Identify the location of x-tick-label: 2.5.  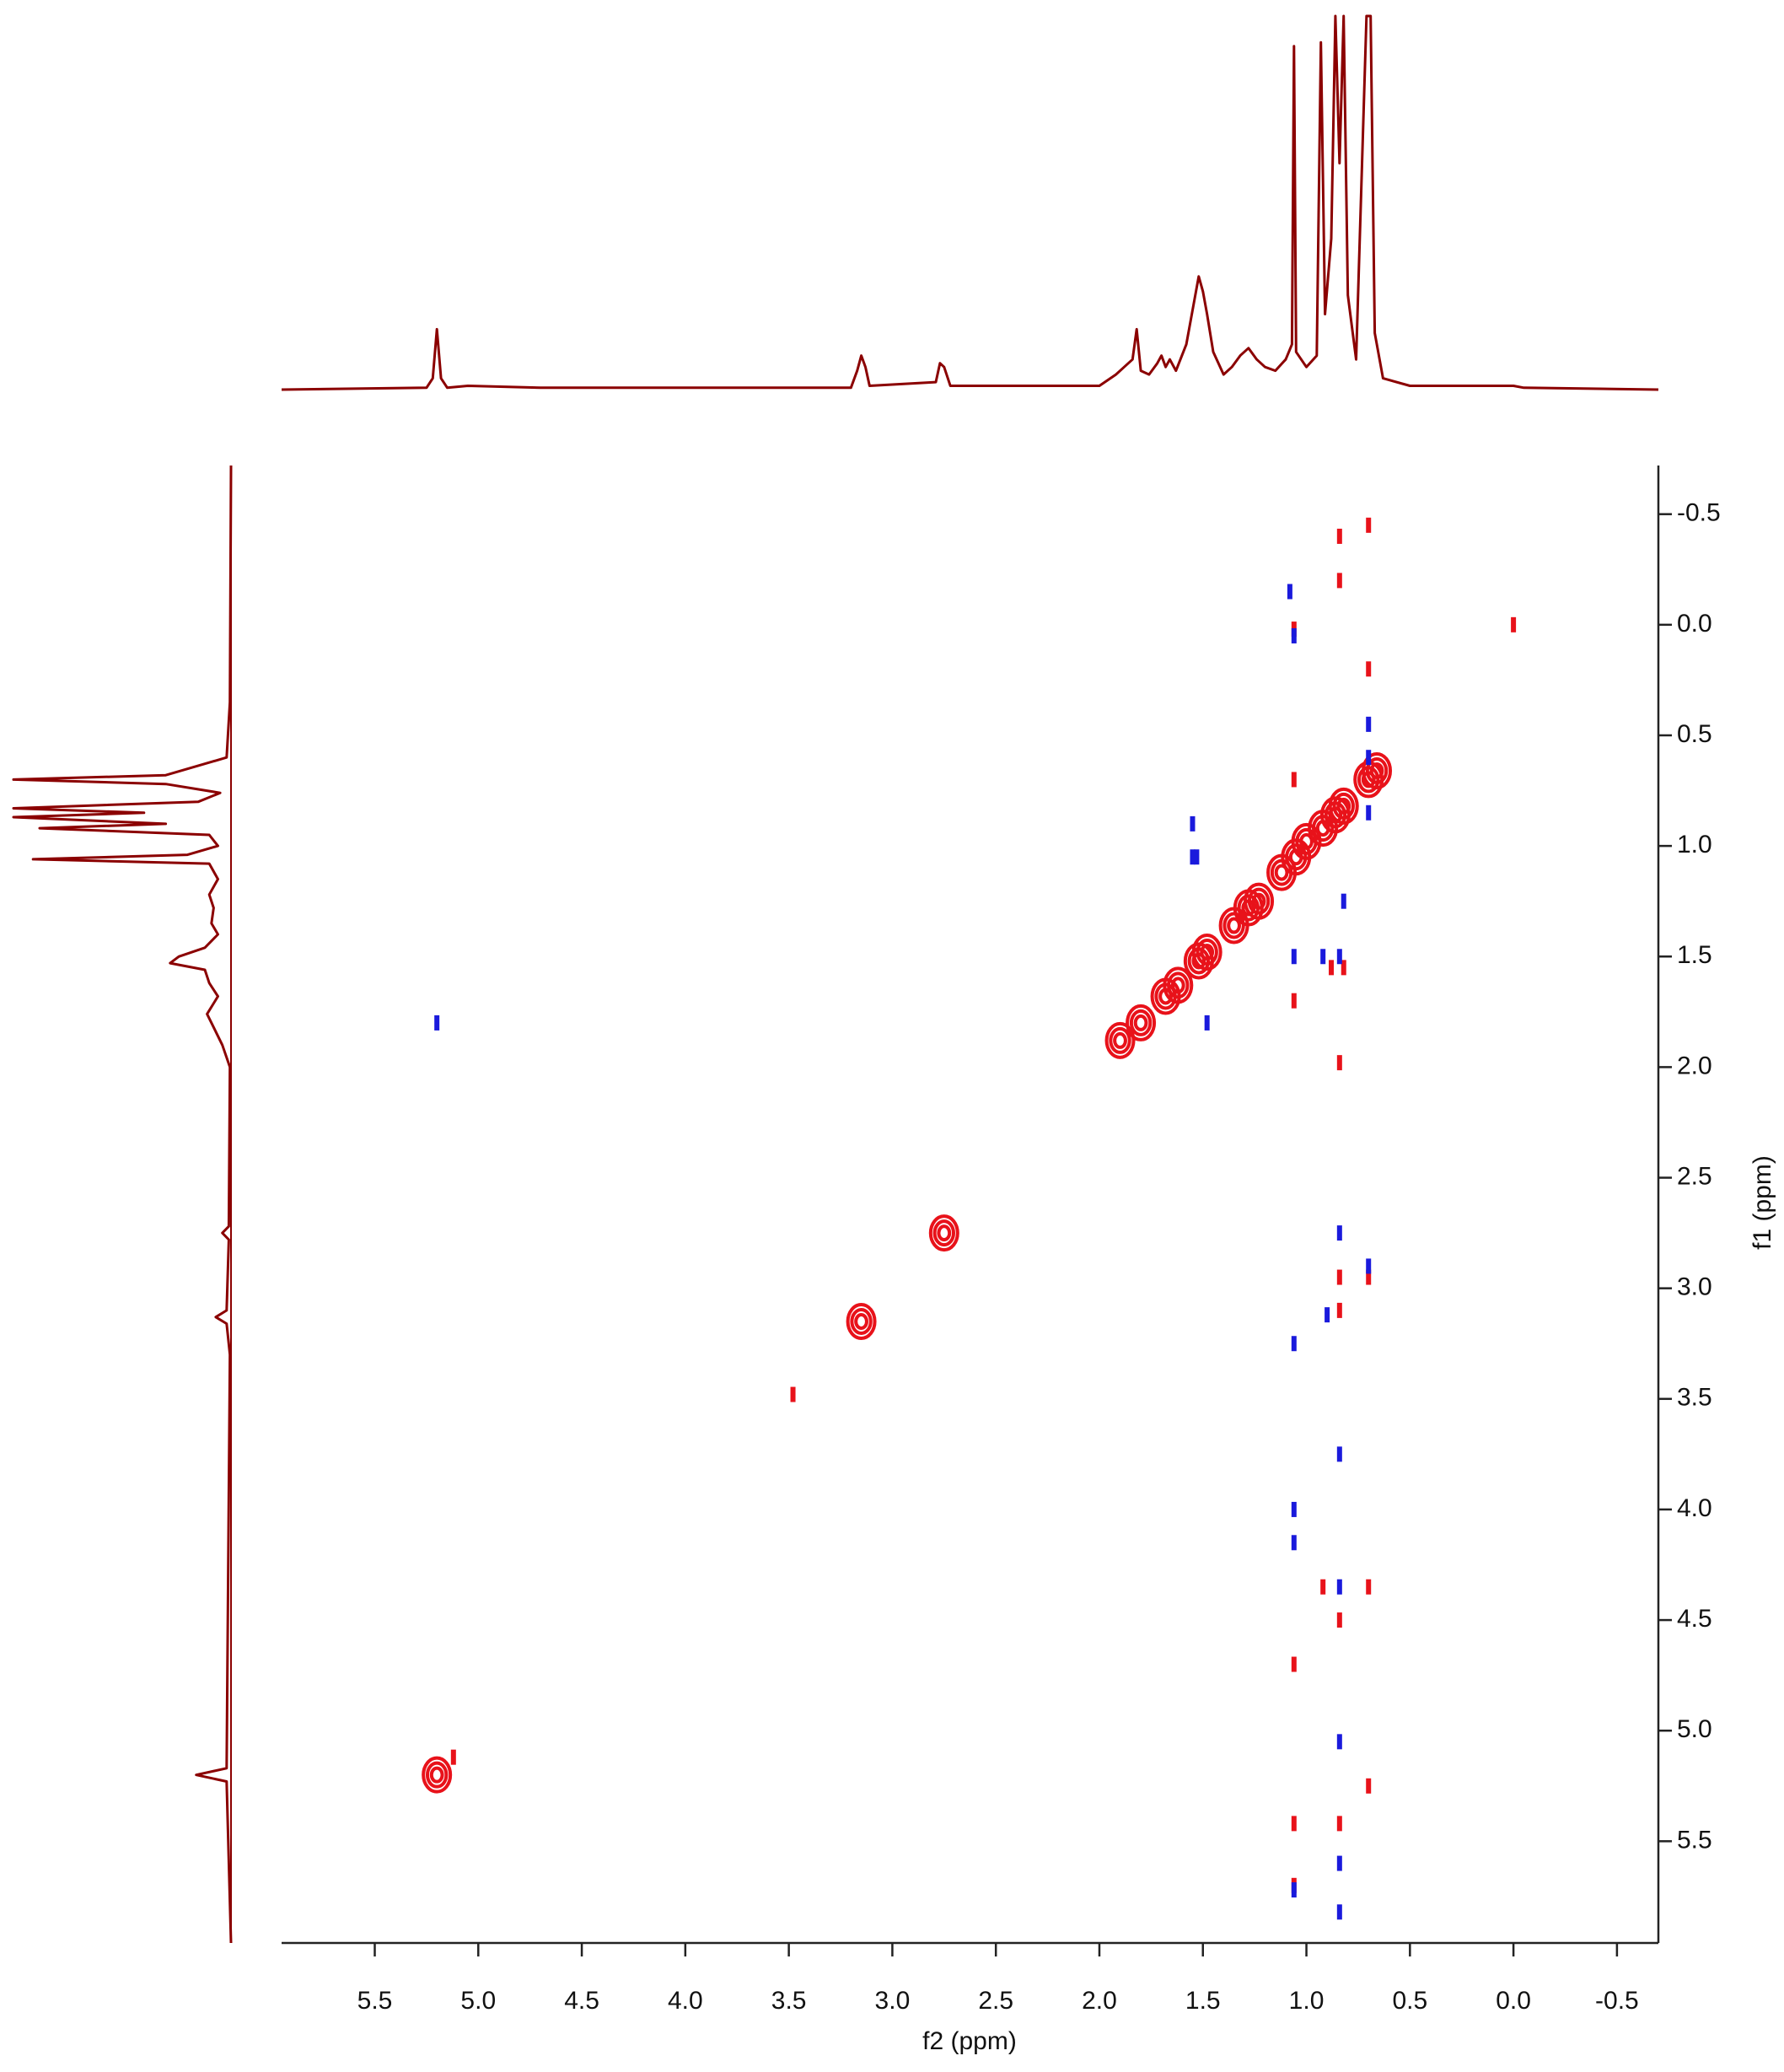
(995, 2001).